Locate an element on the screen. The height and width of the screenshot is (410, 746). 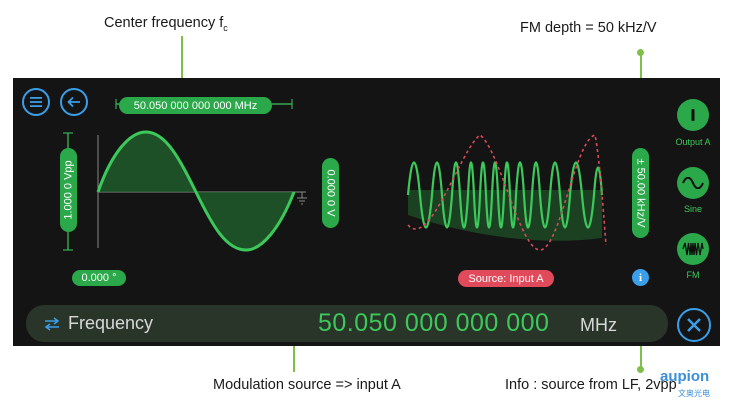
parameter-label: Frequency is located at coordinates (111, 323).